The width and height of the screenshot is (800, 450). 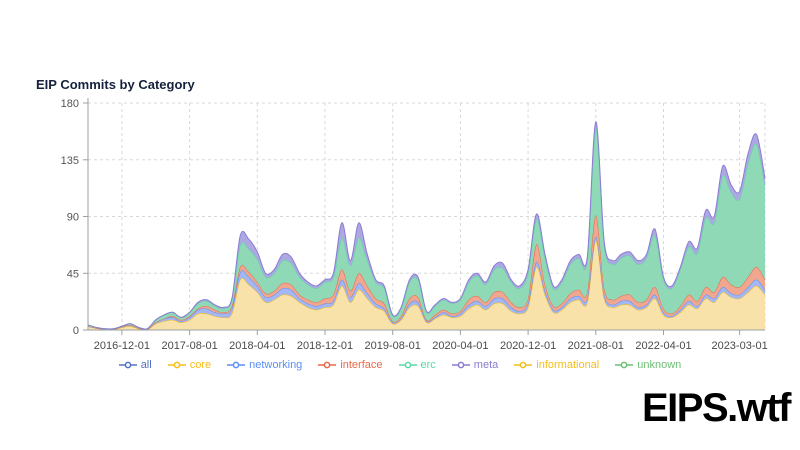 I want to click on legend-marker-interface, so click(x=327, y=365).